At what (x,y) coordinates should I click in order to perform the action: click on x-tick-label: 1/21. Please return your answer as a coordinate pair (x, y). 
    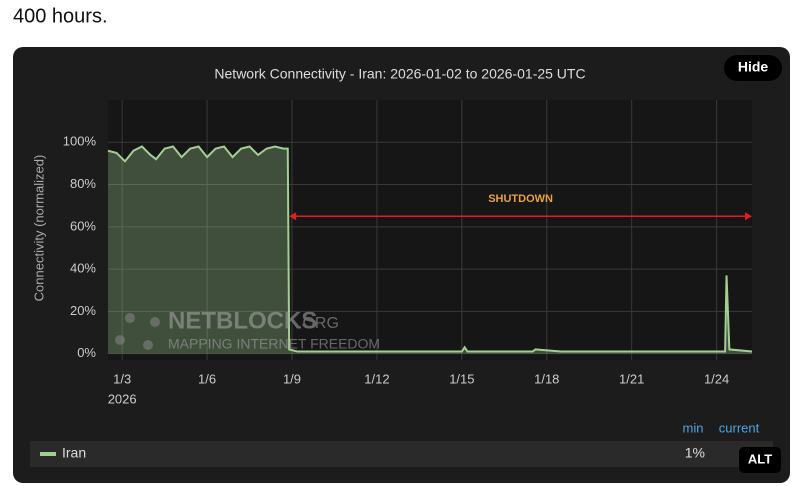
    Looking at the image, I should click on (631, 378).